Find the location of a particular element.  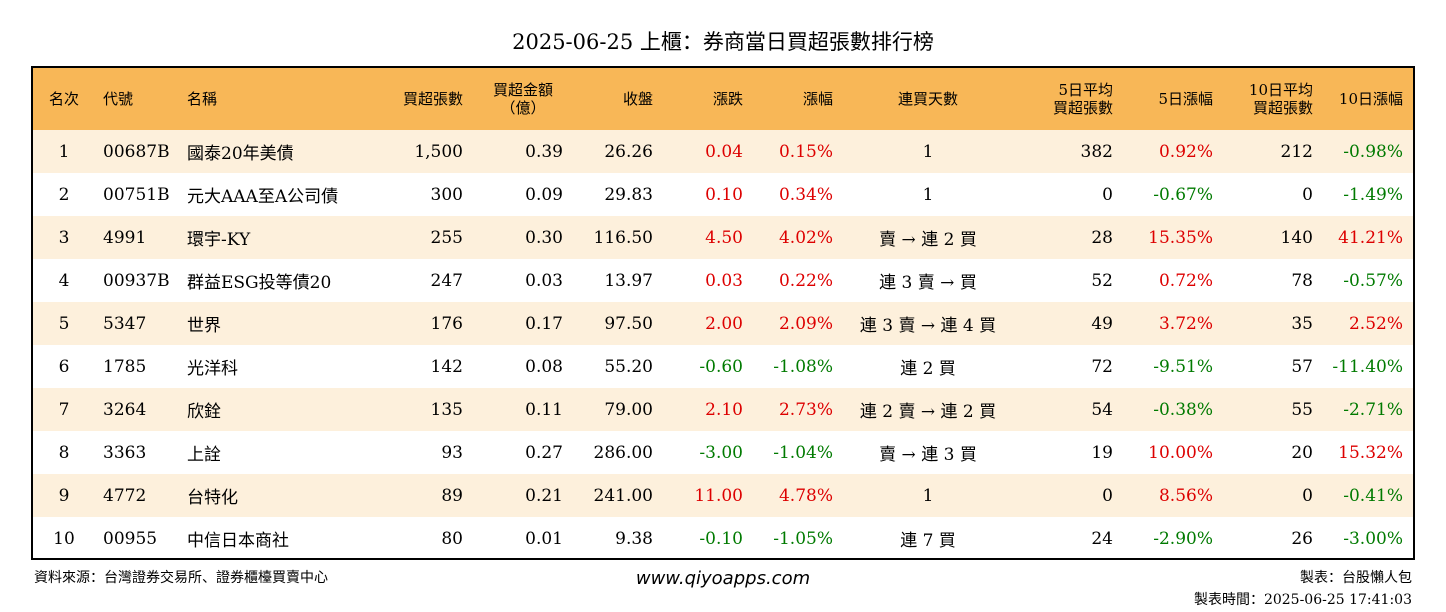

cell-change-pct: 4.02% is located at coordinates (805, 237).